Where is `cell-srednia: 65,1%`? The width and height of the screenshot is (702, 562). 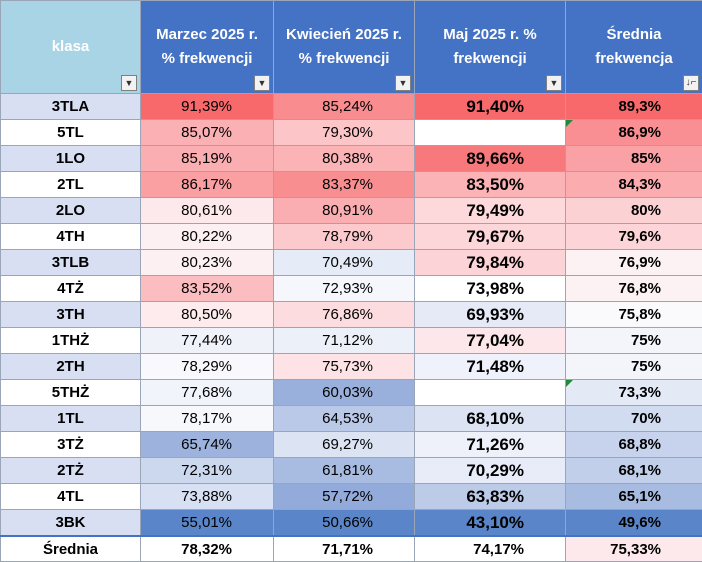
cell-srednia: 65,1% is located at coordinates (634, 497).